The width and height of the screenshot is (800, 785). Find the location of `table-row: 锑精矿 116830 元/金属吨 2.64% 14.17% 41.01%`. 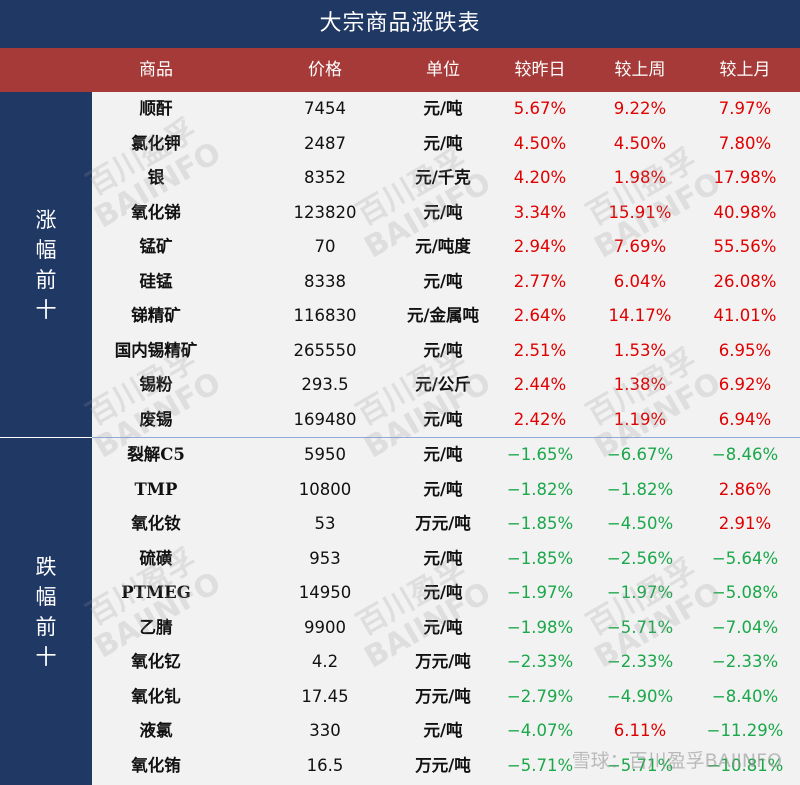

table-row: 锑精矿 116830 元/金属吨 2.64% 14.17% 41.01% is located at coordinates (446, 316).